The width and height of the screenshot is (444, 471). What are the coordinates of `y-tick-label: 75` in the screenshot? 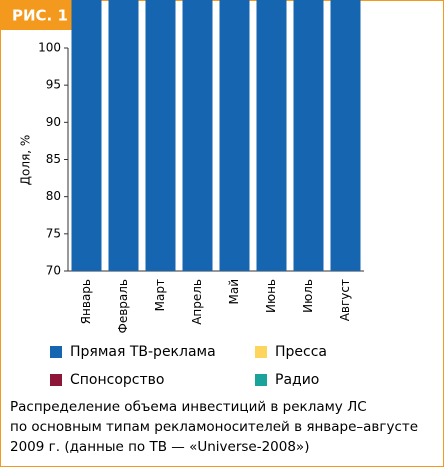 It's located at (53, 233).